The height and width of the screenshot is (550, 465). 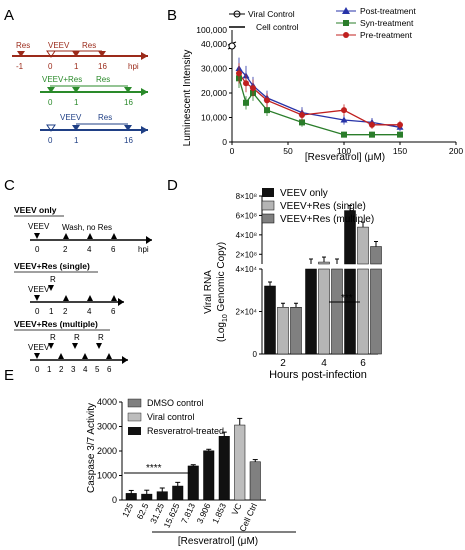 What do you see at coordinates (208, 292) in the screenshot?
I see `d-y-axis-label-1: Viral RNA` at bounding box center [208, 292].